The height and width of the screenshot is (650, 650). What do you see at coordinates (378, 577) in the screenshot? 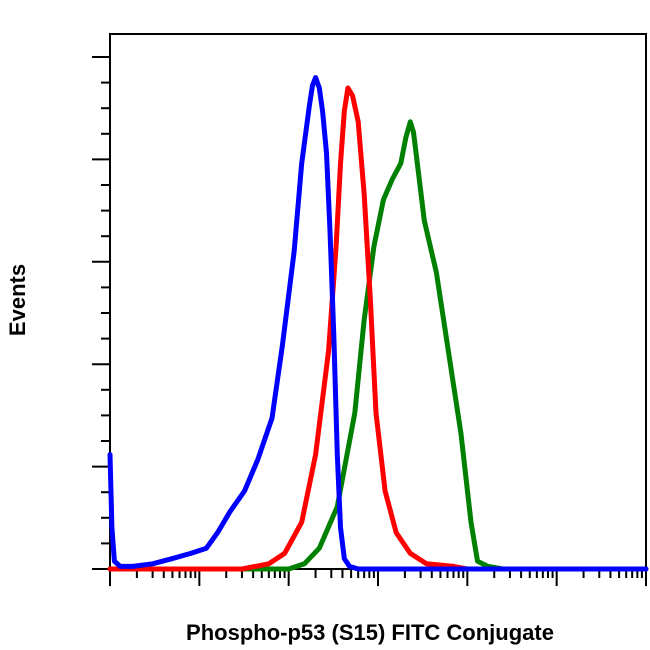
I see `x-axis-ticks` at bounding box center [378, 577].